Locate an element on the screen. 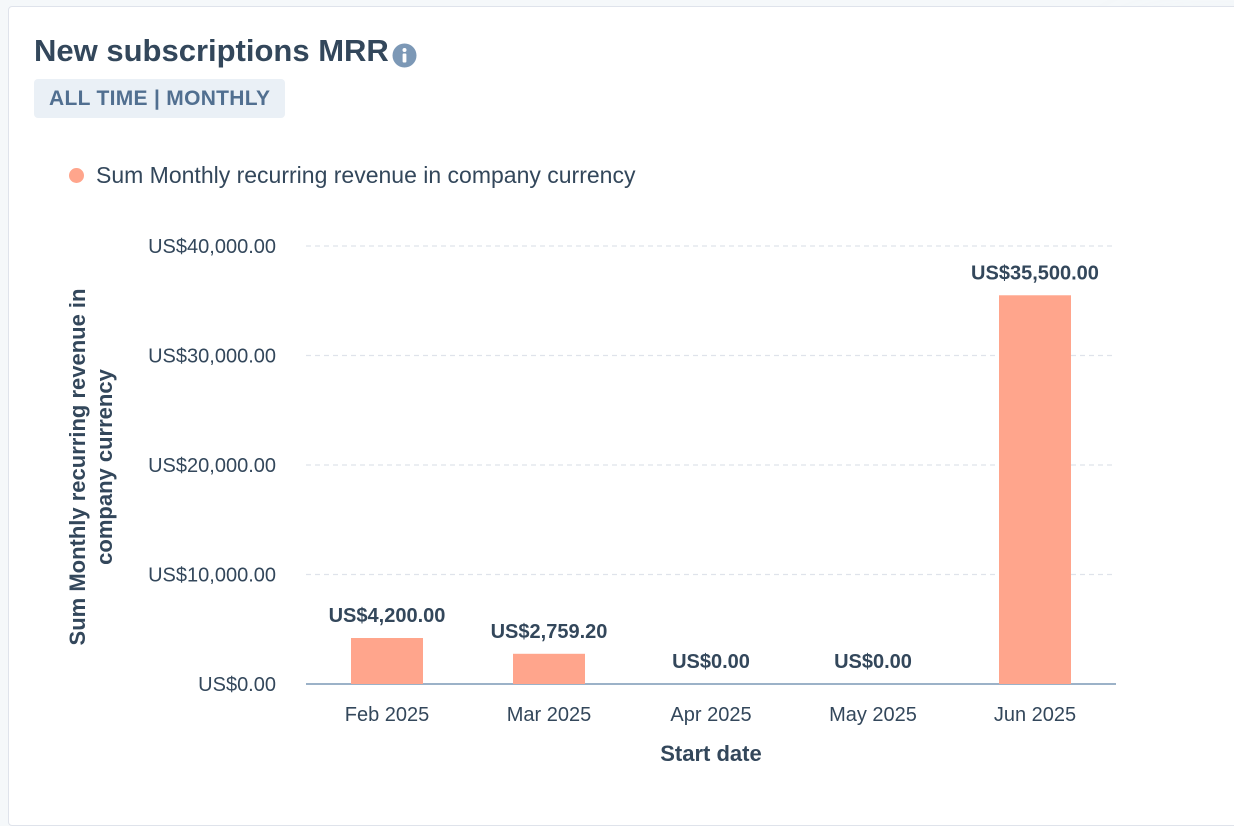  y-tick-label: US$30,000.00 is located at coordinates (212, 357).